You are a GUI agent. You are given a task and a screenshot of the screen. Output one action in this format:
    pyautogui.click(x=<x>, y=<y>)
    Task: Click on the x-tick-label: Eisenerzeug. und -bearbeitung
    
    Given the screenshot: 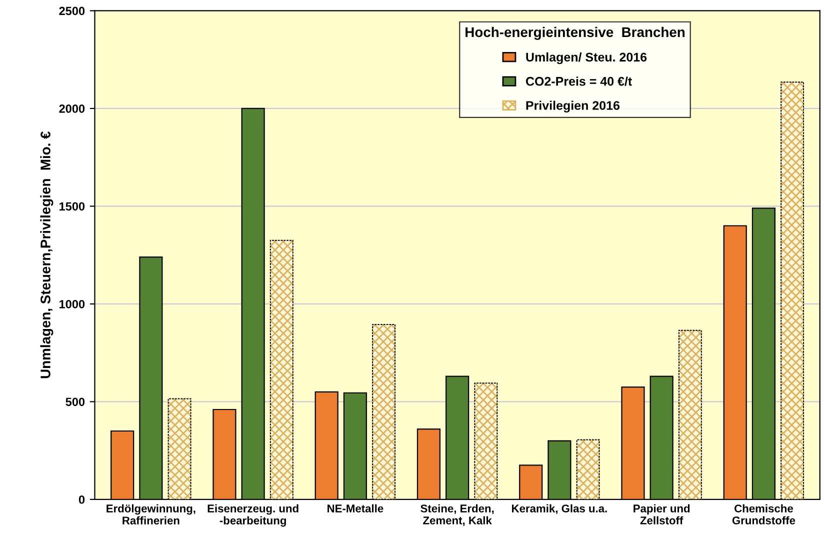 What is the action you would take?
    pyautogui.click(x=253, y=515)
    